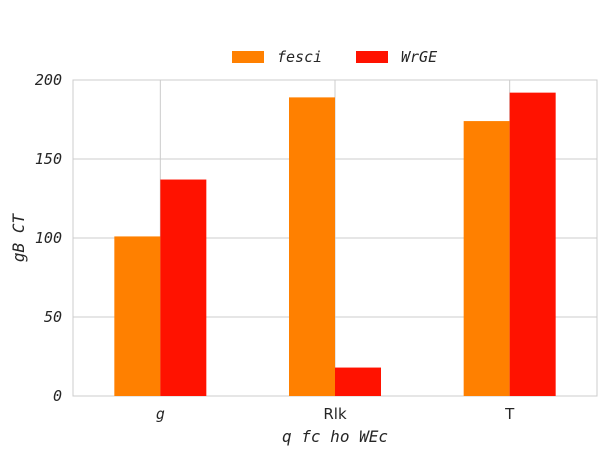 The width and height of the screenshot is (608, 461). What do you see at coordinates (334, 57) in the screenshot?
I see `legend: fesci WrGE` at bounding box center [334, 57].